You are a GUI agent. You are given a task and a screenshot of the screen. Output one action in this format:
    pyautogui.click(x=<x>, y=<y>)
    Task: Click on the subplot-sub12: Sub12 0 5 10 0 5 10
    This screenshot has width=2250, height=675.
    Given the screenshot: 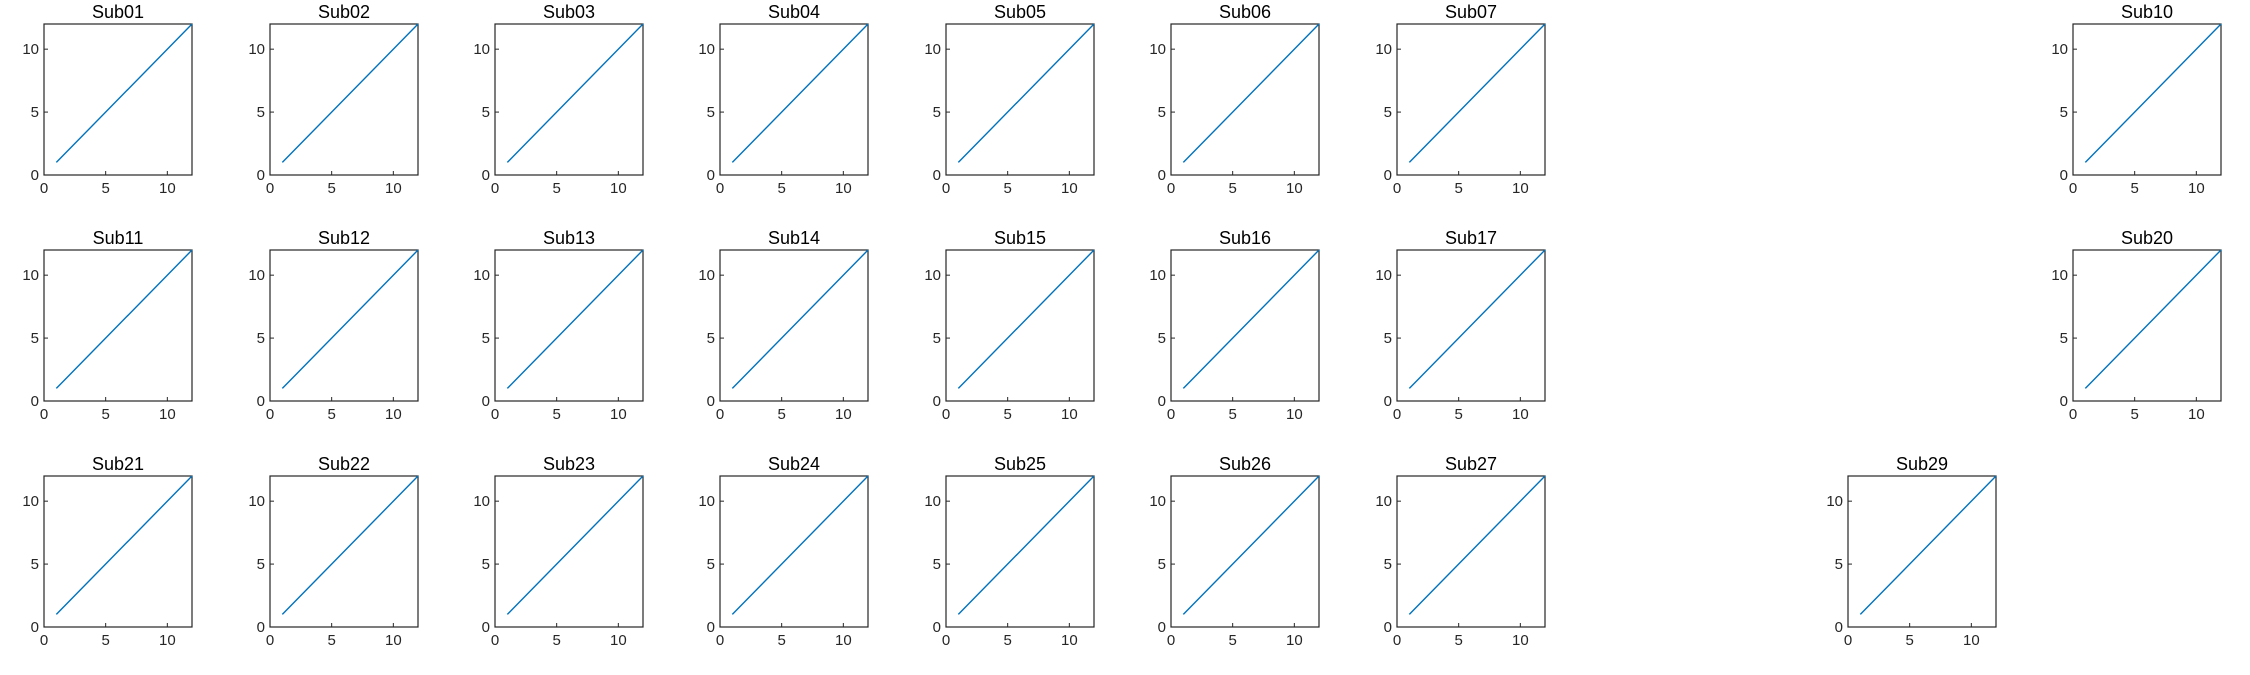 What is the action you would take?
    pyautogui.click(x=333, y=325)
    